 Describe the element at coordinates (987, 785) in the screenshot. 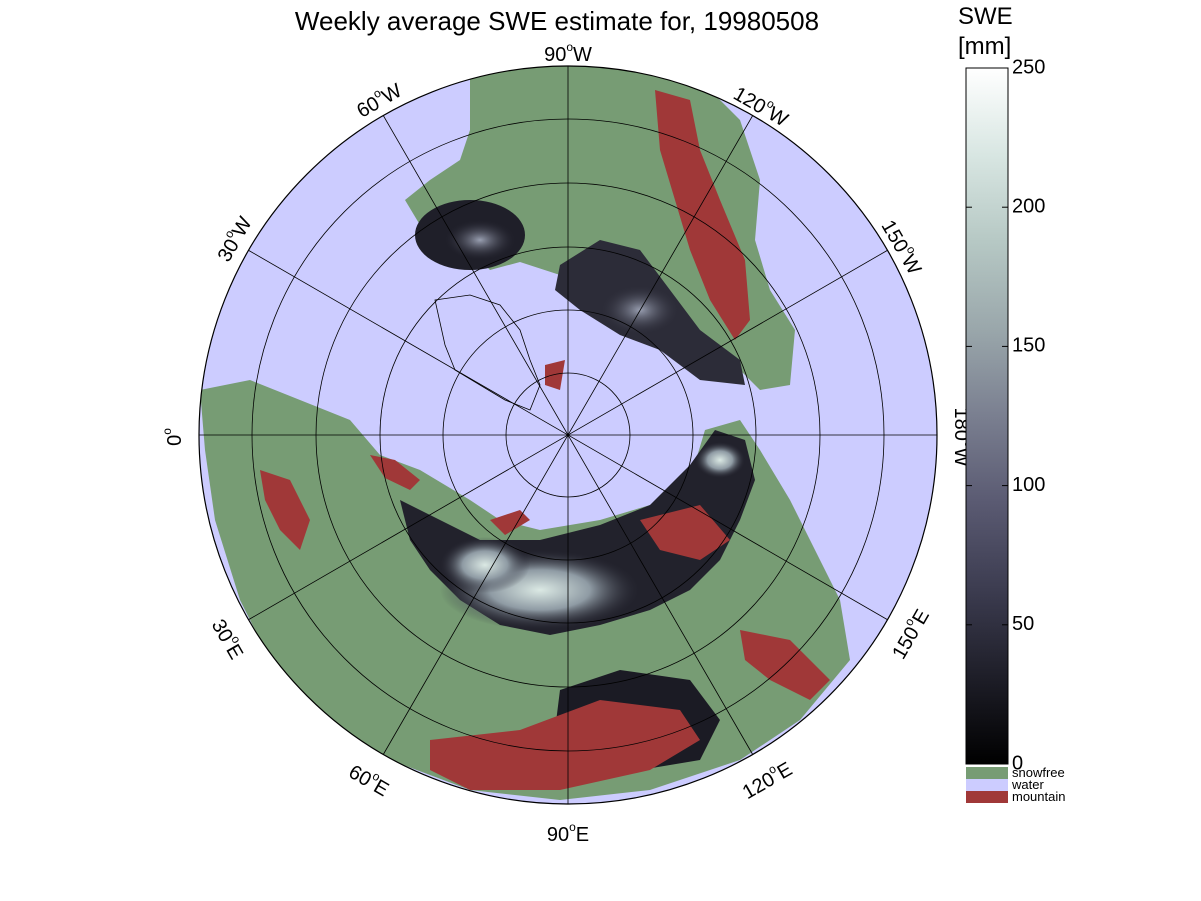

I see `legend-swatch-water` at that location.